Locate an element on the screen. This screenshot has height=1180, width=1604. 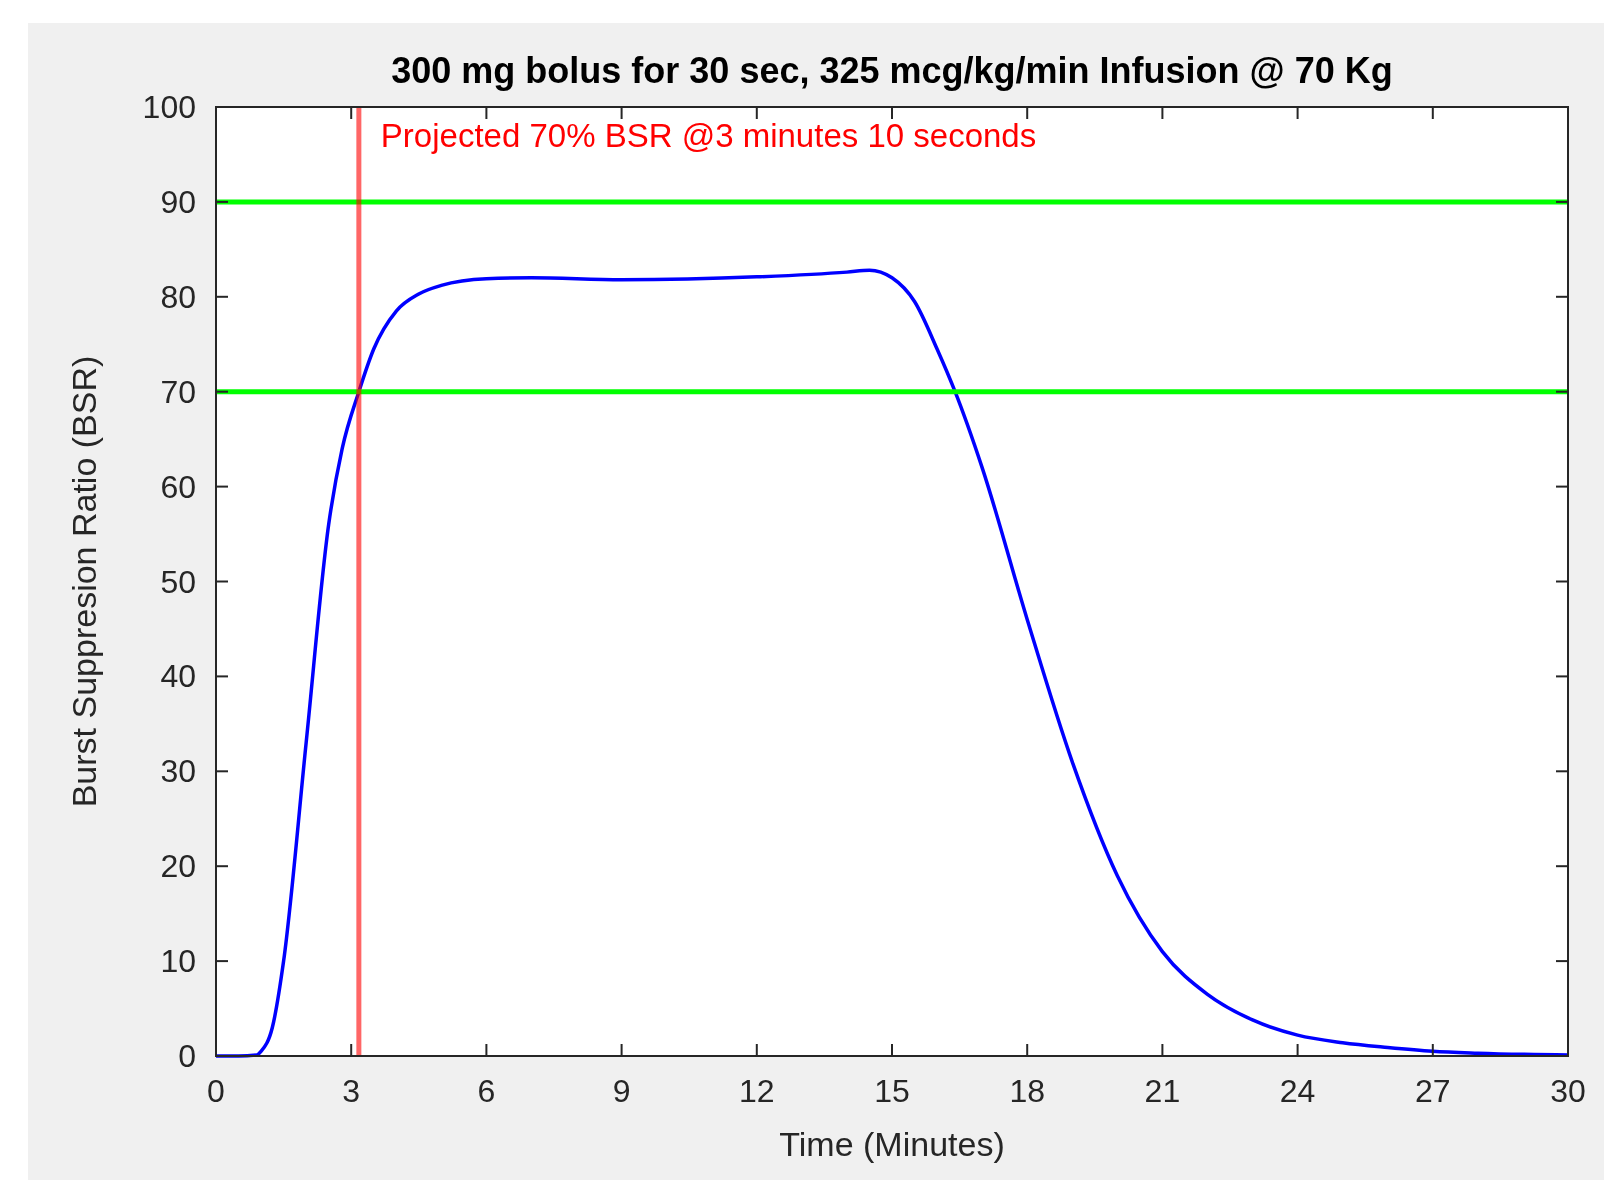
x-tick-label: 3 is located at coordinates (351, 1091).